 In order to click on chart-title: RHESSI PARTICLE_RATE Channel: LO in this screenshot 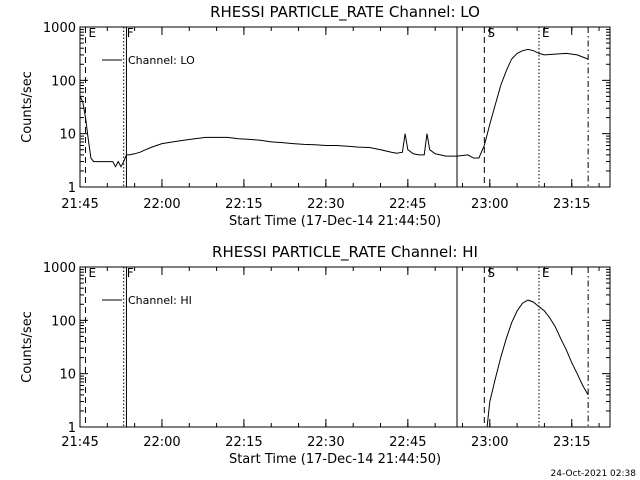, I will do `click(345, 12)`.